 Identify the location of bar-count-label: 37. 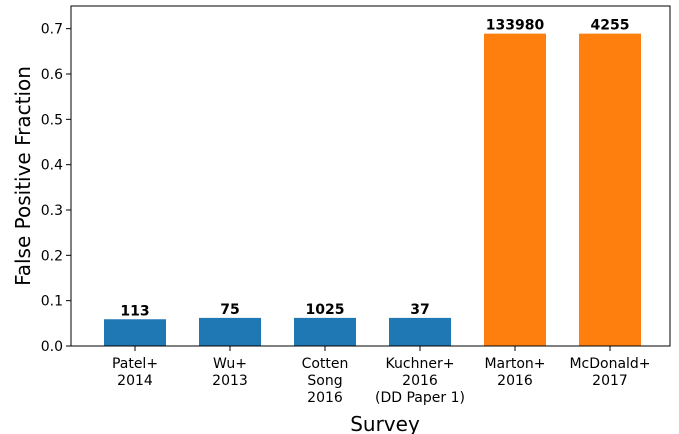
(419, 310).